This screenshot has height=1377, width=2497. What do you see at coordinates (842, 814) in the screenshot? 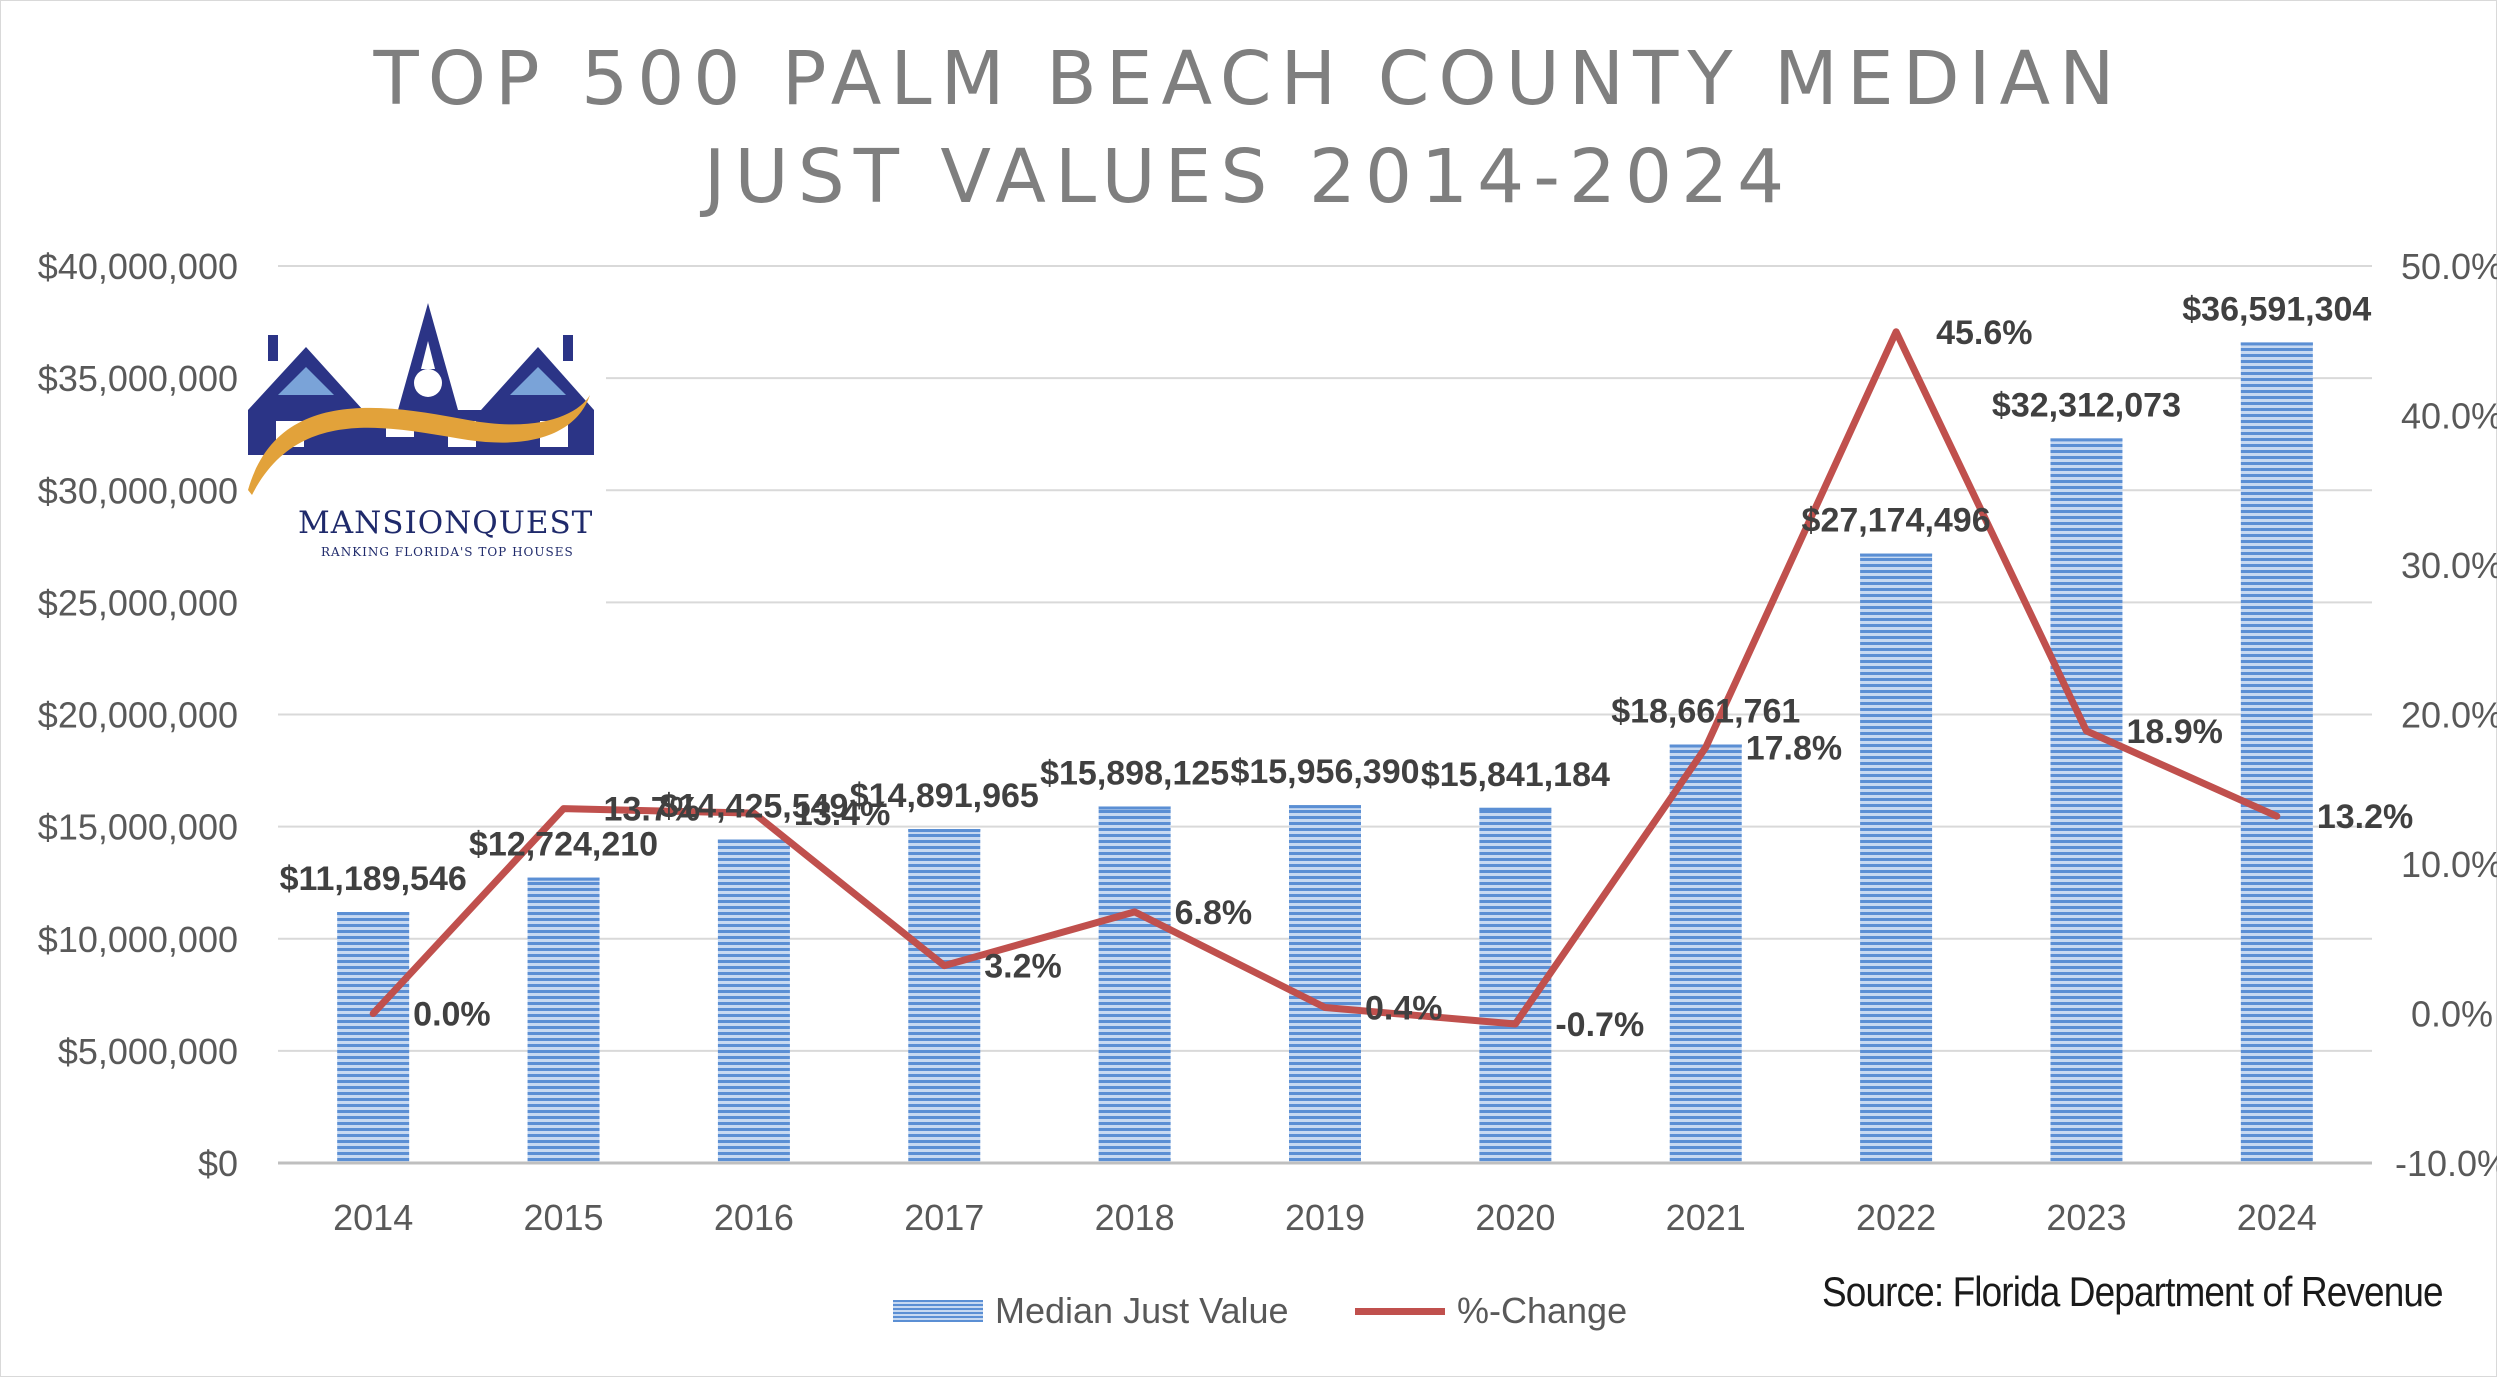
I see `line-data-label: 13.4%` at bounding box center [842, 814].